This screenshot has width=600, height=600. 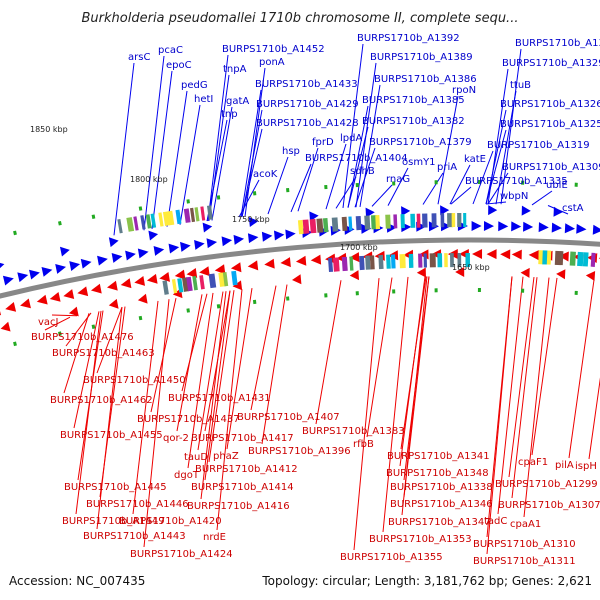 What do you see at coordinates (265, 174) in the screenshot?
I see `forward-gene-label: acoK` at bounding box center [265, 174].